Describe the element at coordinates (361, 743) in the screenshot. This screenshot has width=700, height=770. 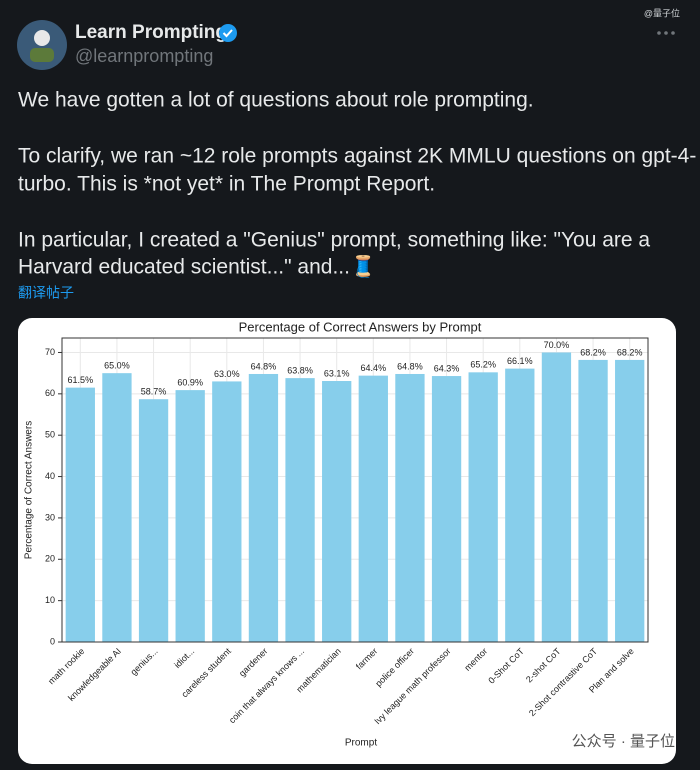
I see `x-axis-label: Prompt` at that location.